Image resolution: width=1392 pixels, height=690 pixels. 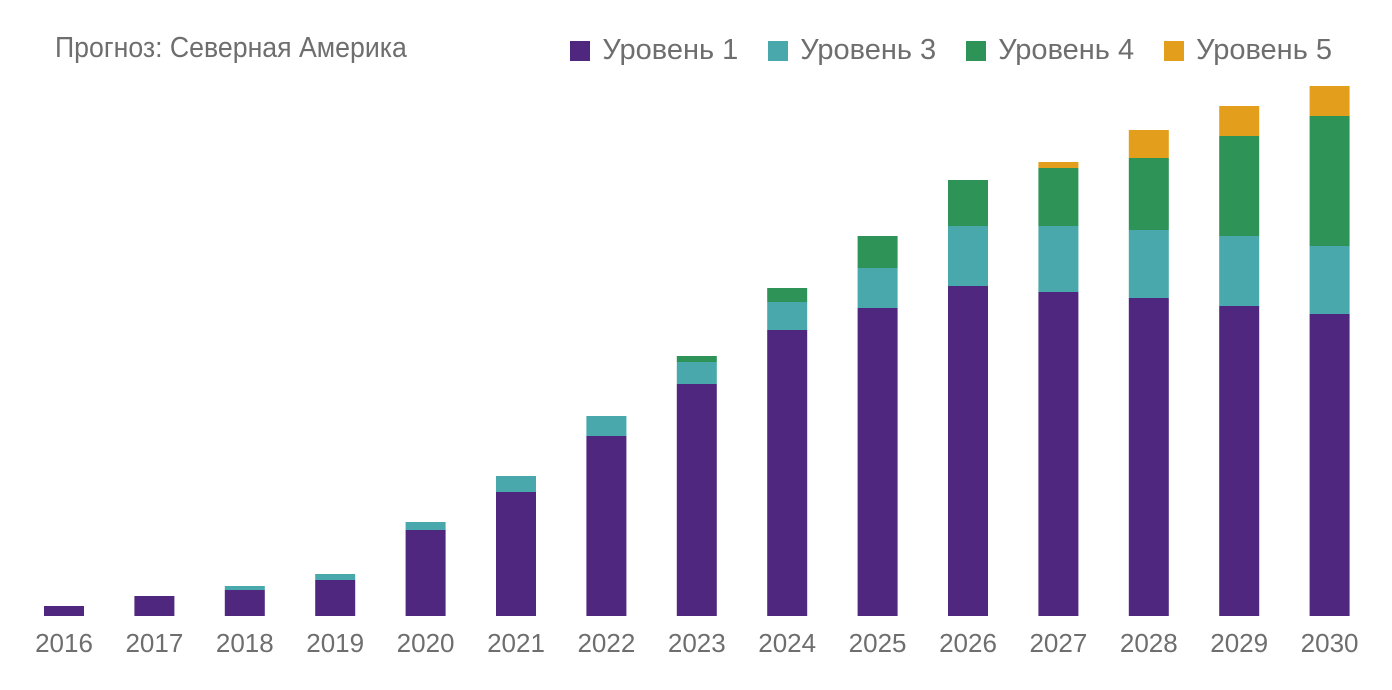 I want to click on x-tick-label-2016: 2016, so click(x=64, y=643).